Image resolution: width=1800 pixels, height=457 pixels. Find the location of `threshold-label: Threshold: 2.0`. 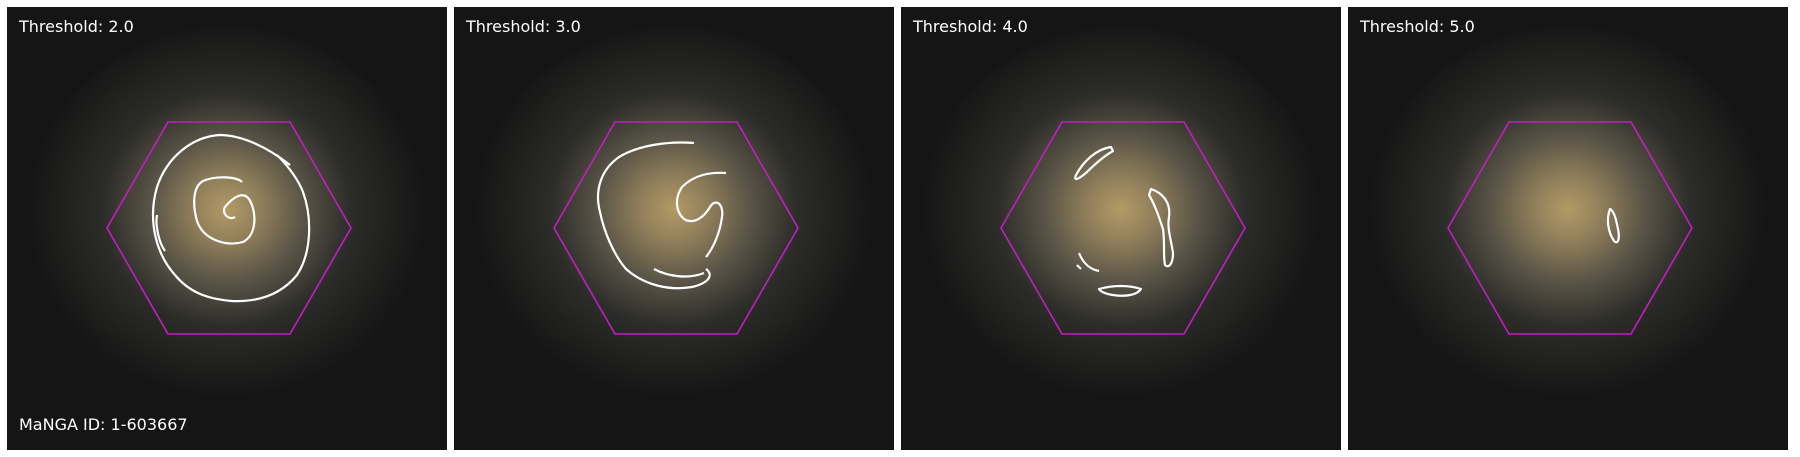

threshold-label: Threshold: 2.0 is located at coordinates (76, 26).